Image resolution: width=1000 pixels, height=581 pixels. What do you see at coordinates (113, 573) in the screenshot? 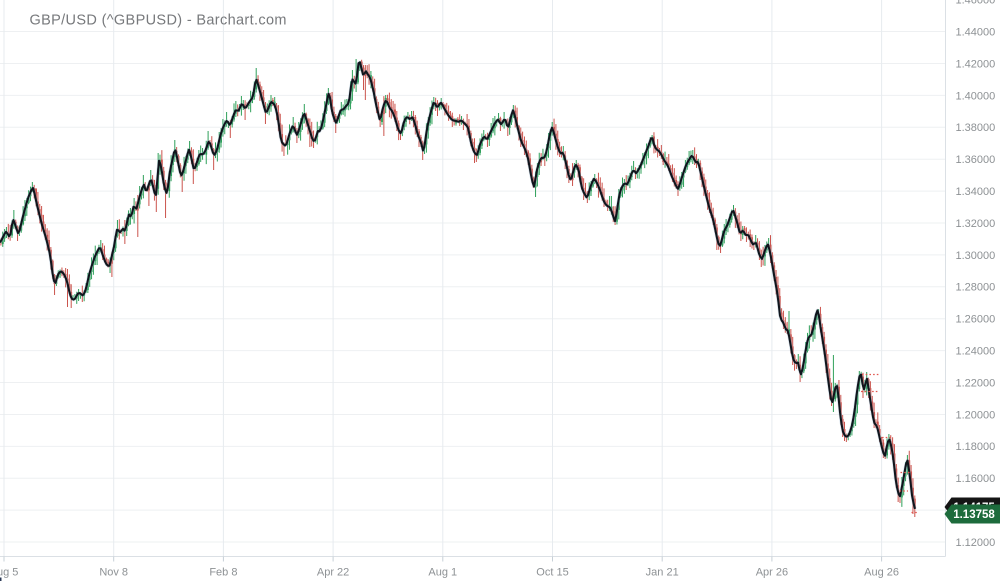
I see `svg-text: Nov 8` at bounding box center [113, 573].